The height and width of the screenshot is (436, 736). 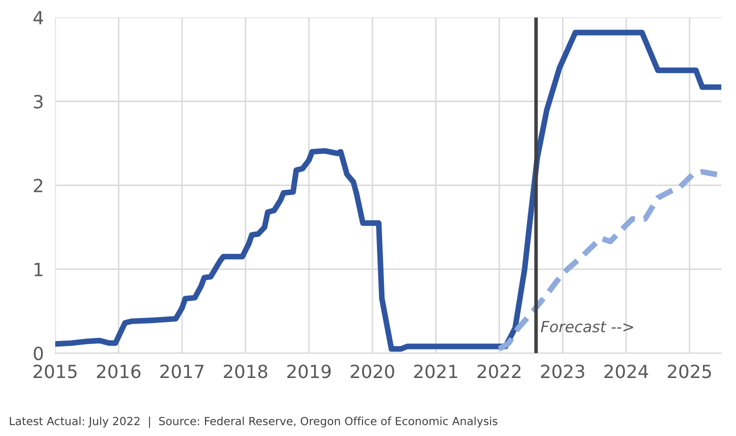 What do you see at coordinates (499, 371) in the screenshot?
I see `x-tick-label: 2022` at bounding box center [499, 371].